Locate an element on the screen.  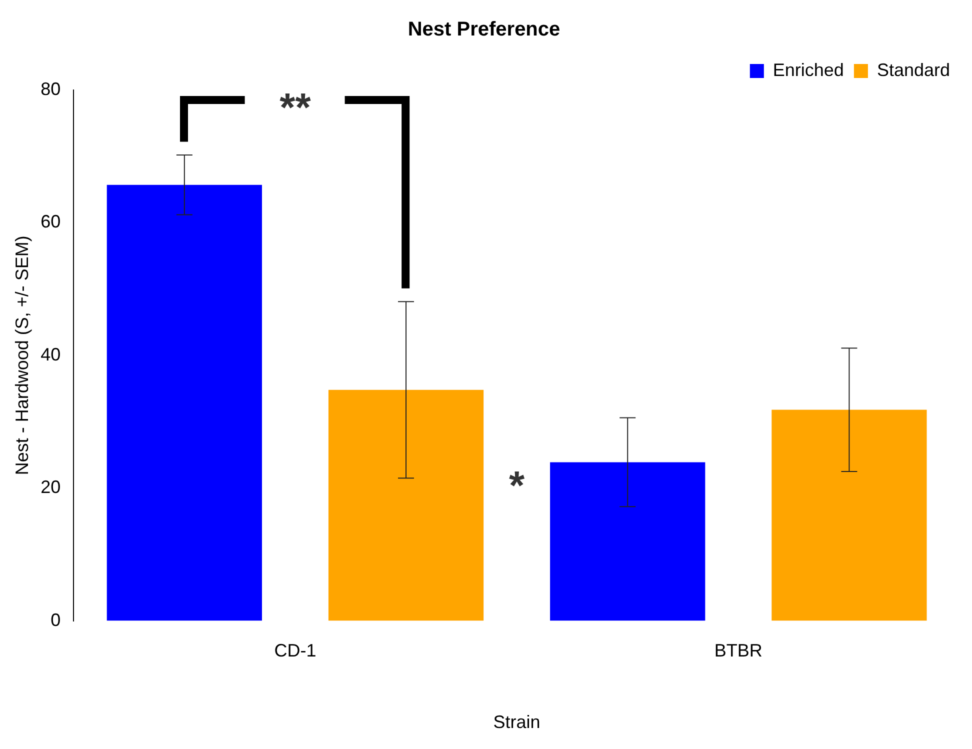
x-tick-label: BTBR is located at coordinates (738, 650).